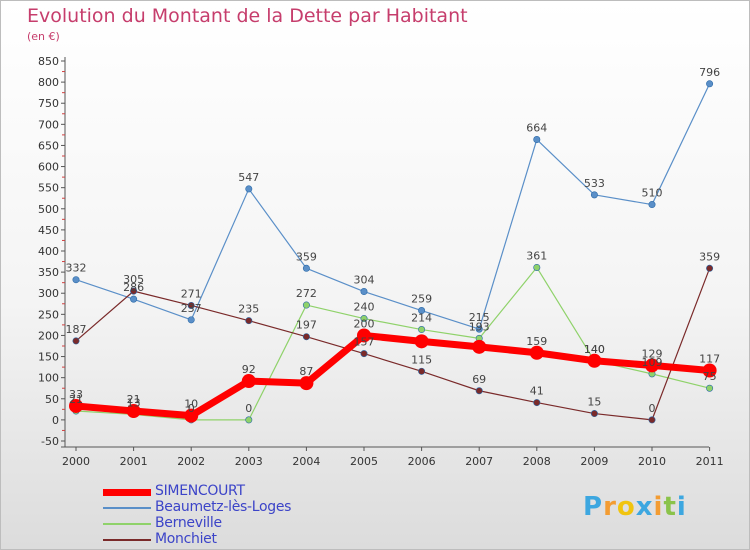  What do you see at coordinates (536, 255) in the screenshot?
I see `data-label: 361` at bounding box center [536, 255].